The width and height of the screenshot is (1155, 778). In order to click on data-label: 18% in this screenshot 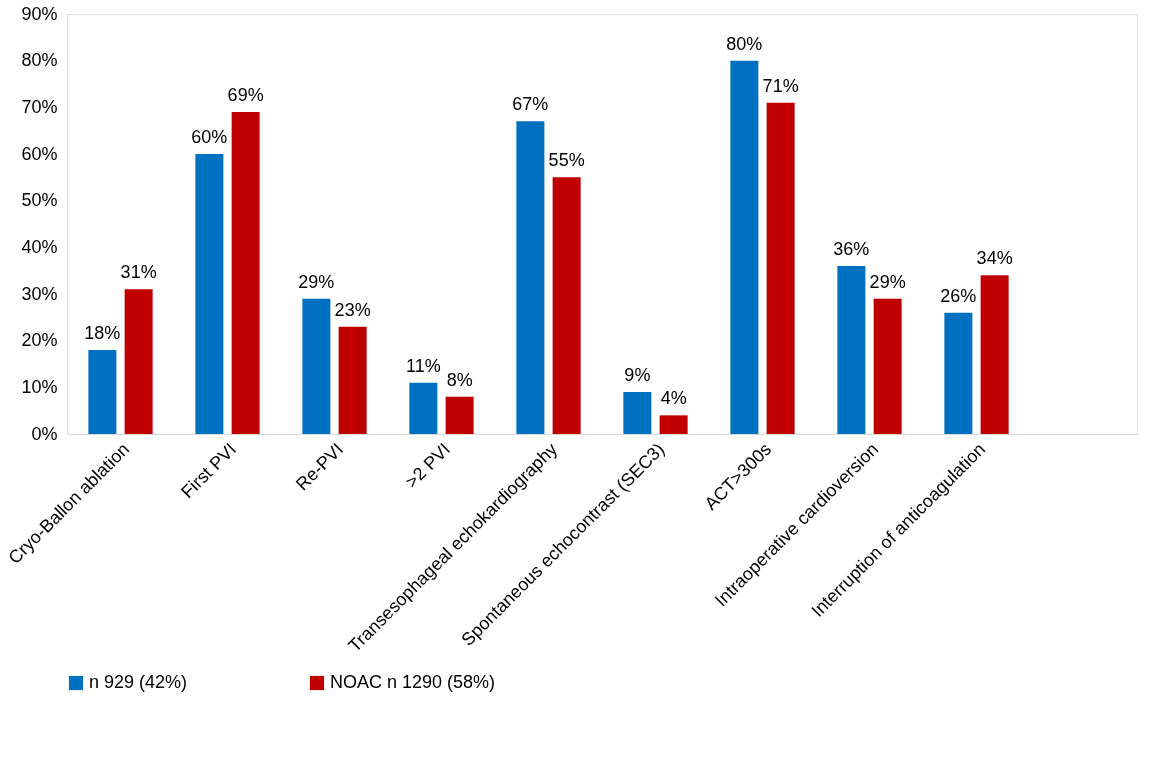, I will do `click(102, 333)`.